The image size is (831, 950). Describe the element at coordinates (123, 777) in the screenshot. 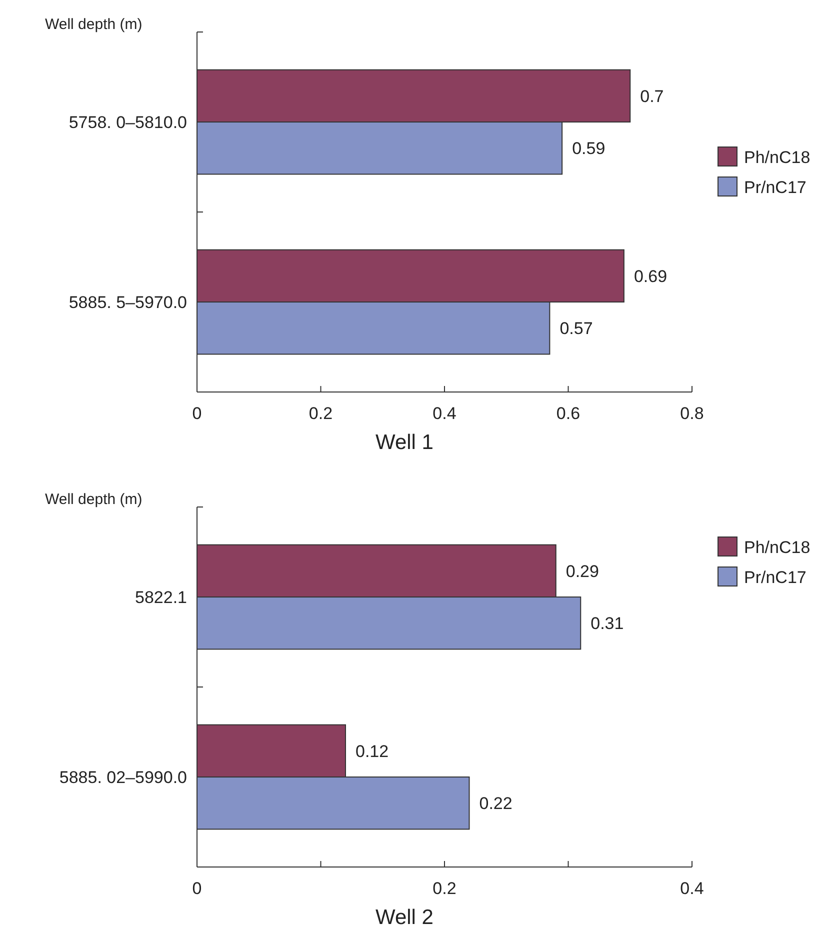

I see `y-tick-label: 5885. 02–5990.0` at that location.